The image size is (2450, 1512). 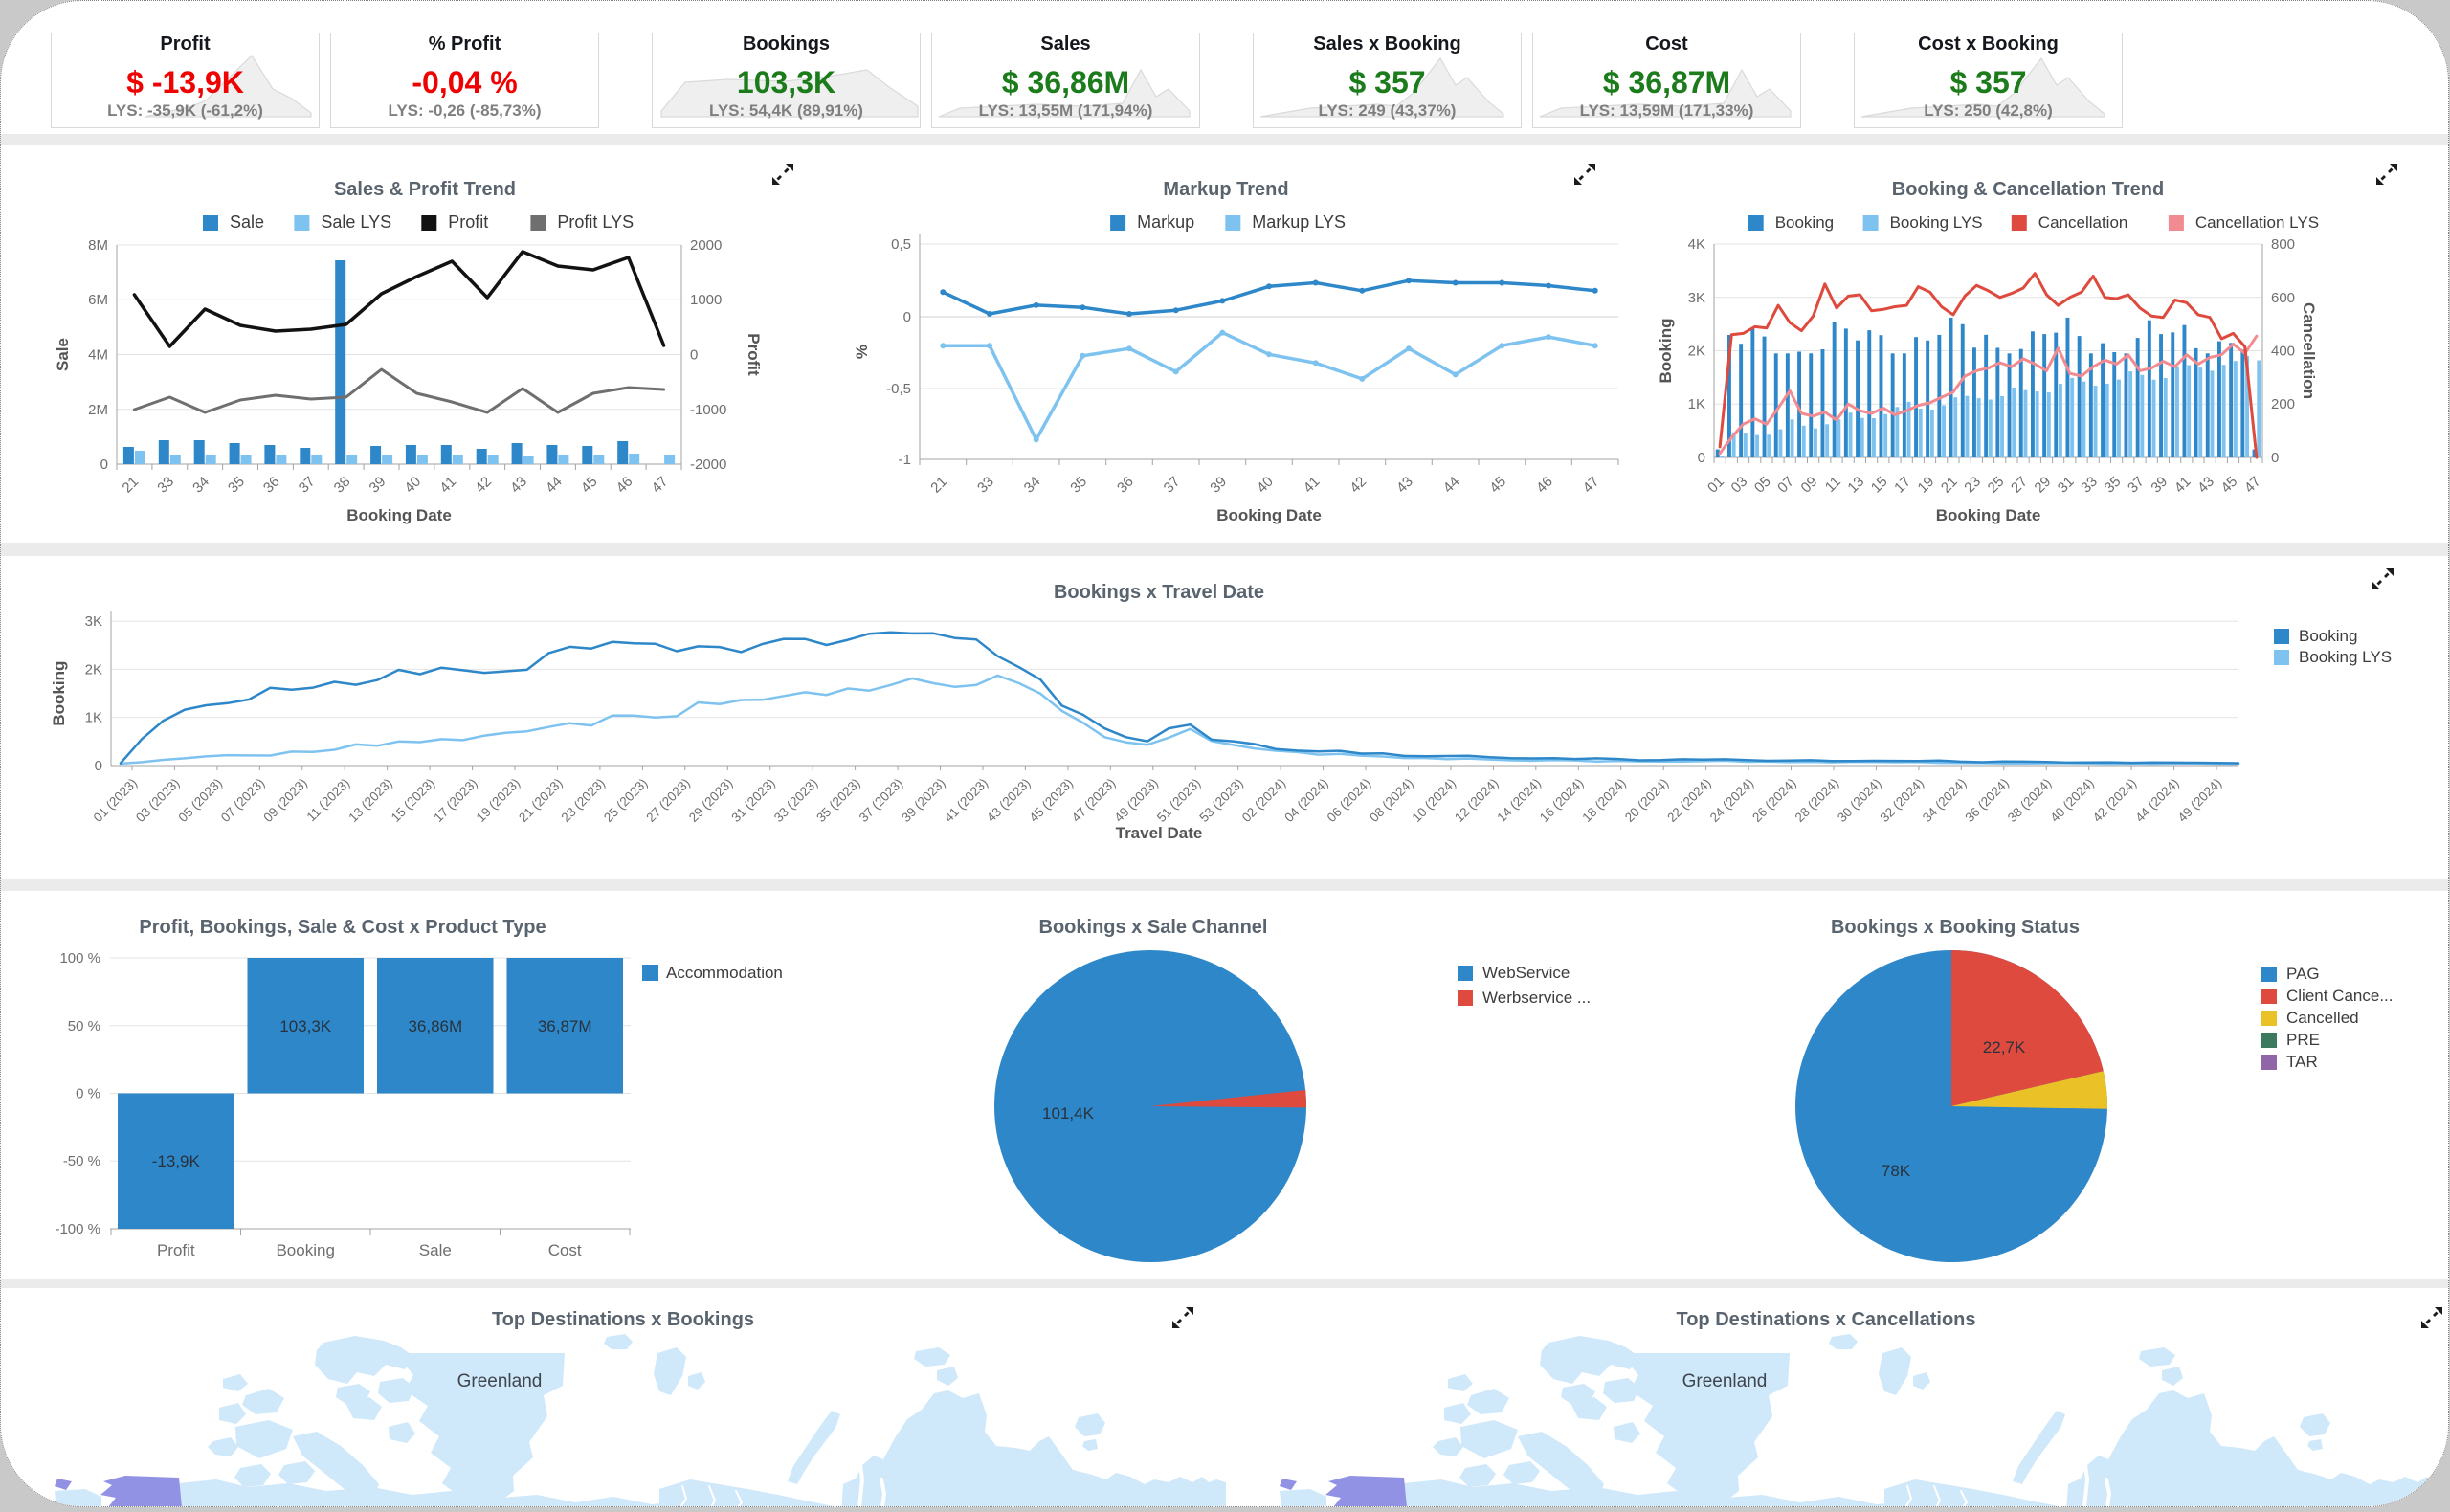 What do you see at coordinates (1299, 222) in the screenshot?
I see `svg-text: Markup LYS` at bounding box center [1299, 222].